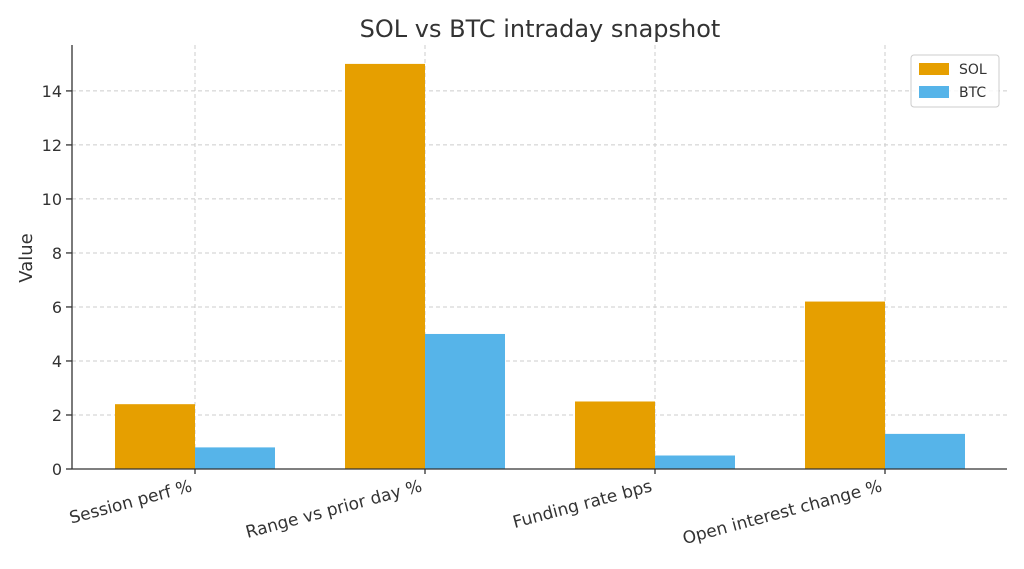 The height and width of the screenshot is (569, 1024). Describe the element at coordinates (783, 513) in the screenshot. I see `x-tick-label: Open interest change %` at that location.